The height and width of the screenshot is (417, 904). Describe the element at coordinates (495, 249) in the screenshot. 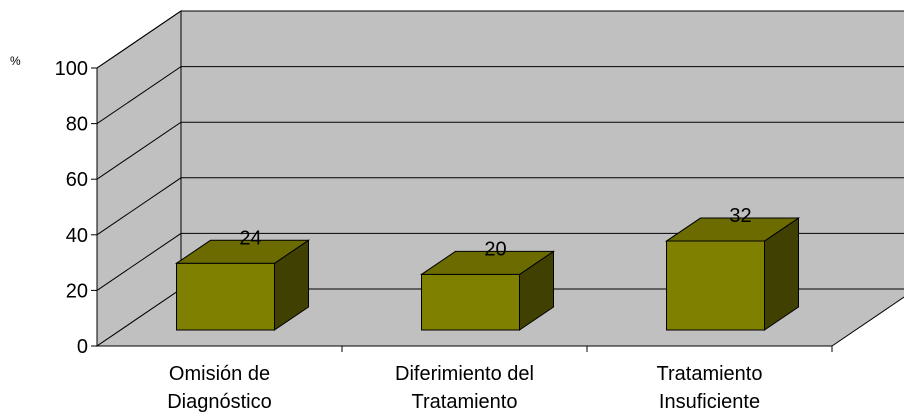

I see `data-label: 20` at that location.